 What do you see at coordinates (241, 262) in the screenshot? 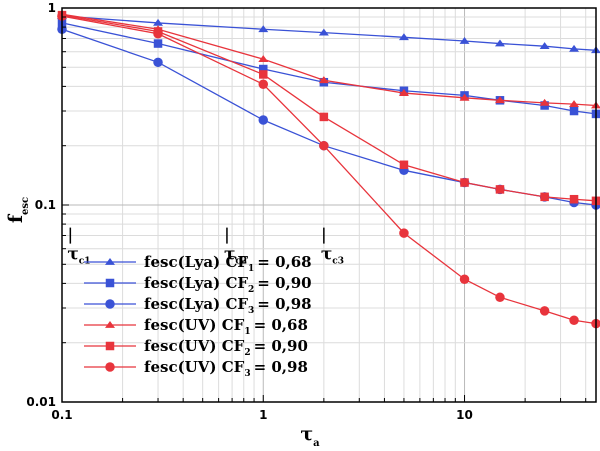
I see `tau-label-sub: c2` at bounding box center [241, 262].